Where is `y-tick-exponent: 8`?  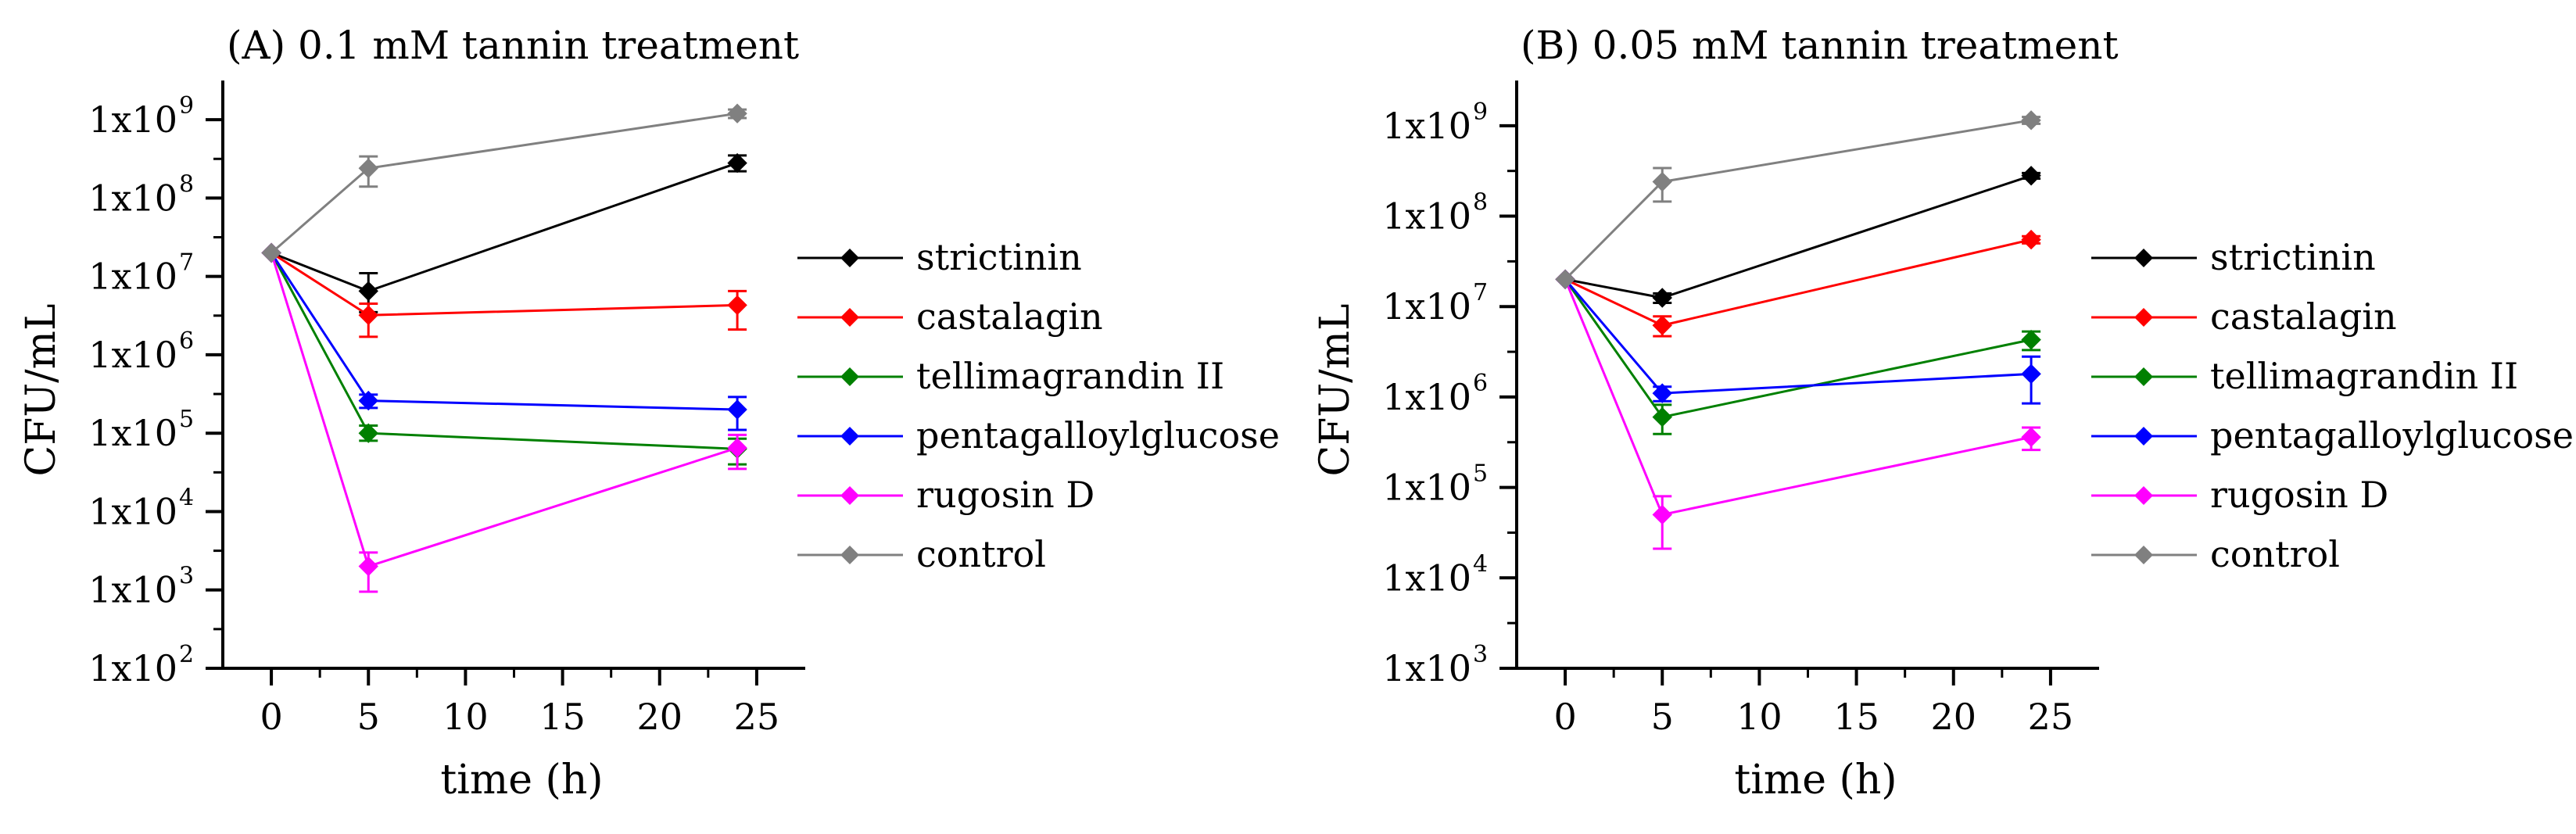
y-tick-exponent: 8 is located at coordinates (1480, 203).